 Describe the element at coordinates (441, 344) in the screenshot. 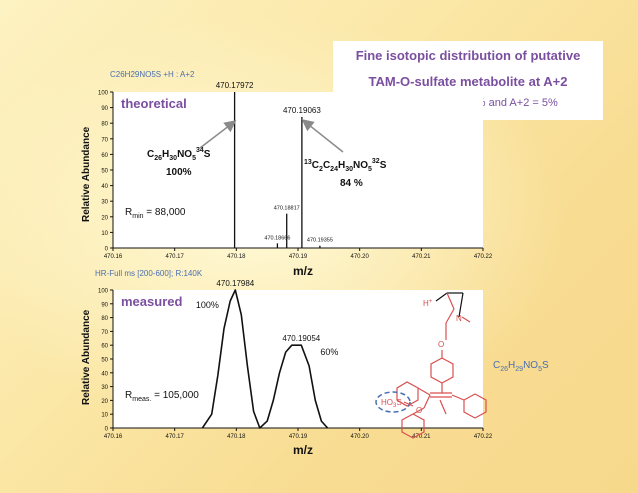

I see `ether-o-label: O` at that location.